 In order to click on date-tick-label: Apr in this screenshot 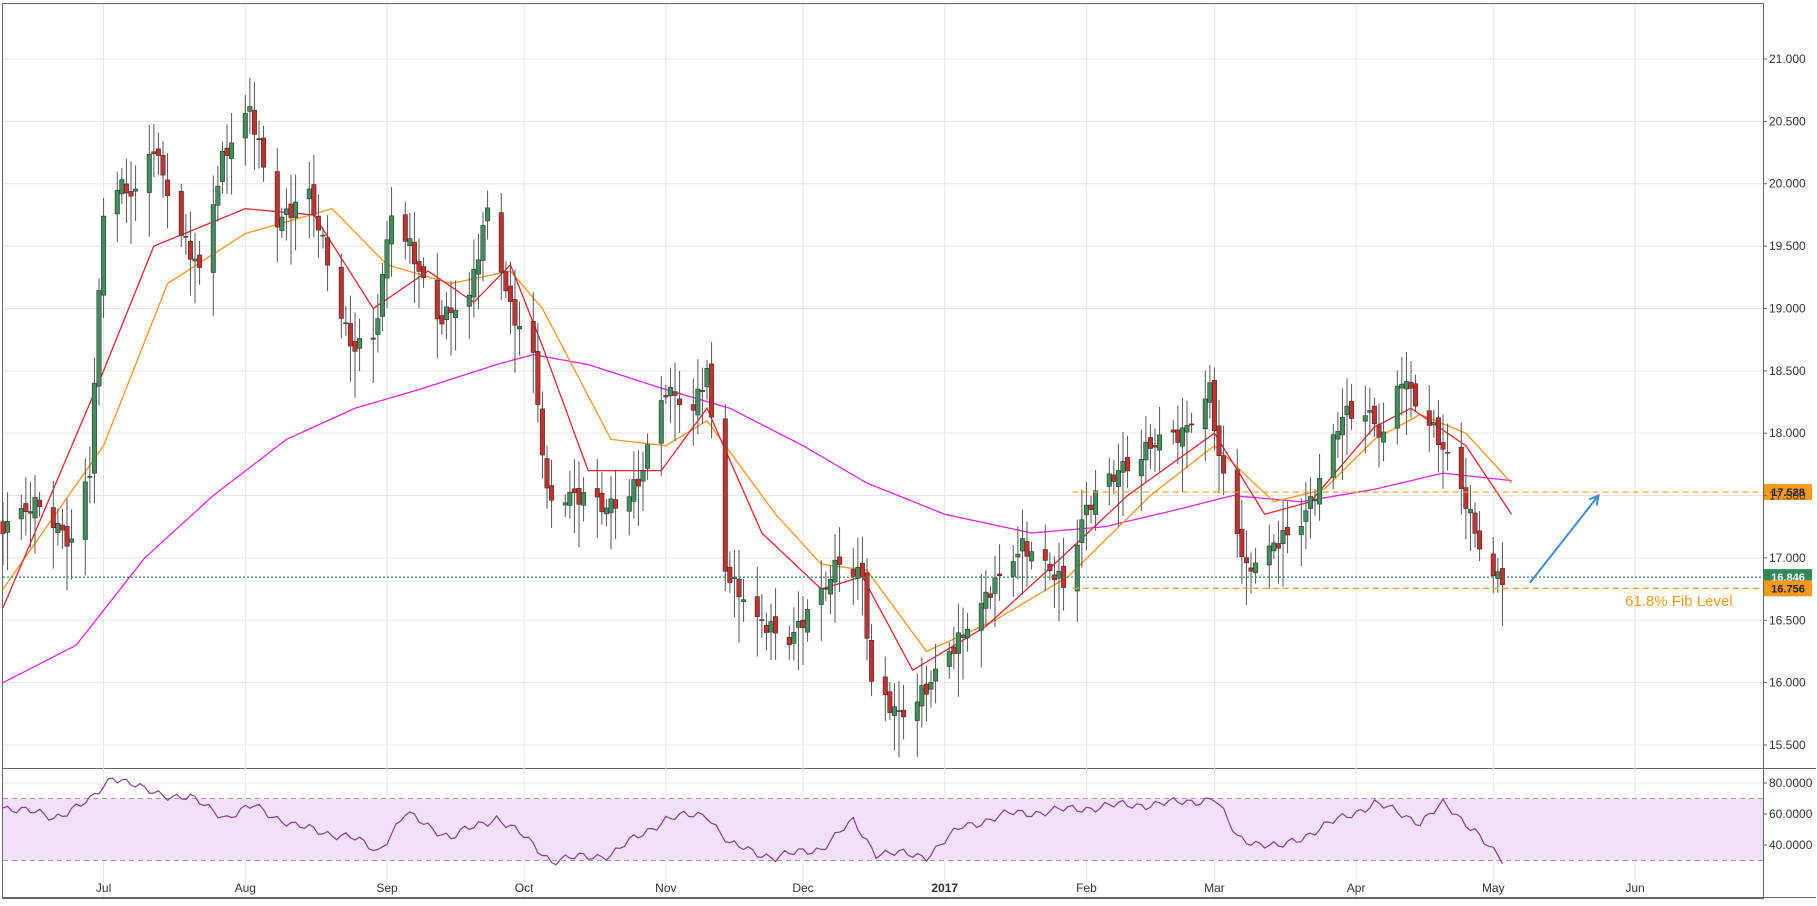, I will do `click(1356, 888)`.